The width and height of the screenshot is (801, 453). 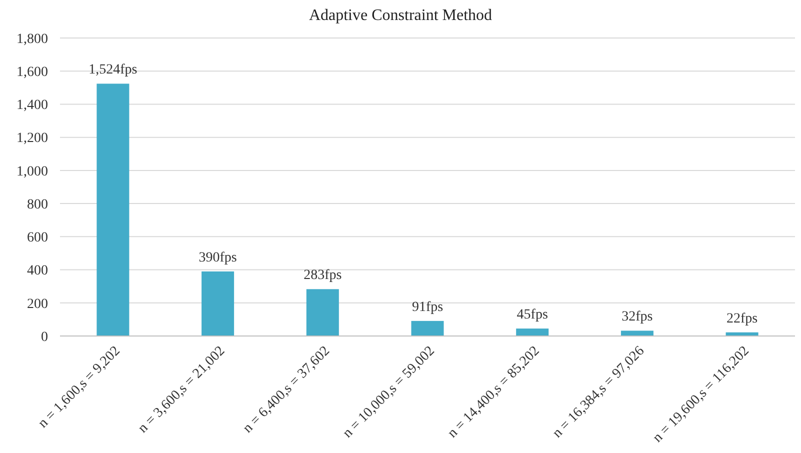 I want to click on y-tick-label: 400, so click(x=37, y=271).